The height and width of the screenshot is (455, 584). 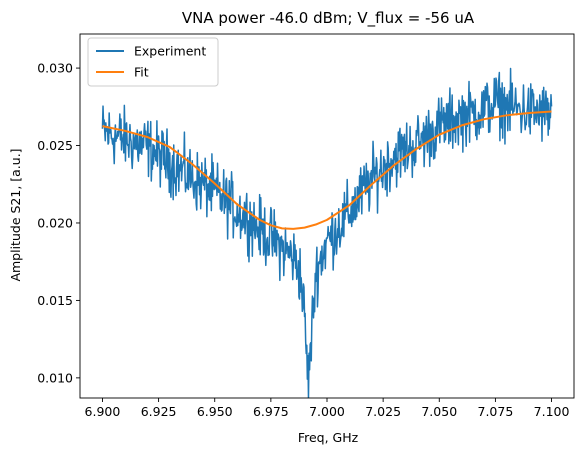 What do you see at coordinates (328, 437) in the screenshot?
I see `x-axis-label: Freq, GHz` at bounding box center [328, 437].